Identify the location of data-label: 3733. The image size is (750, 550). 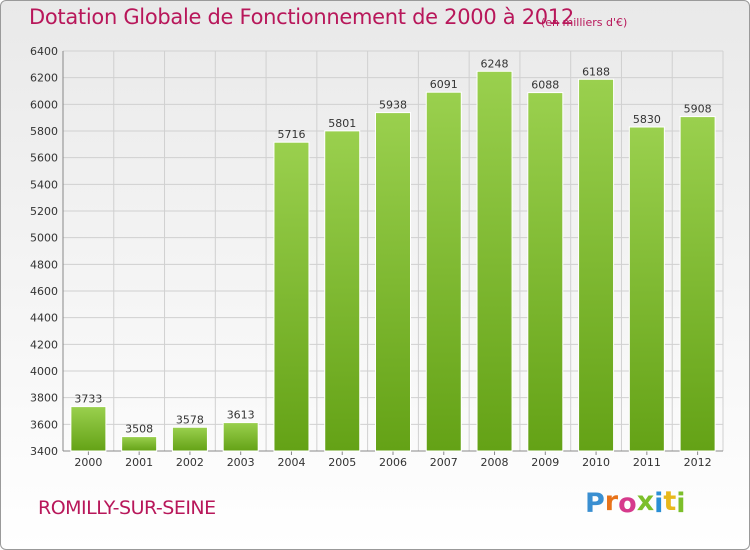
(88, 399).